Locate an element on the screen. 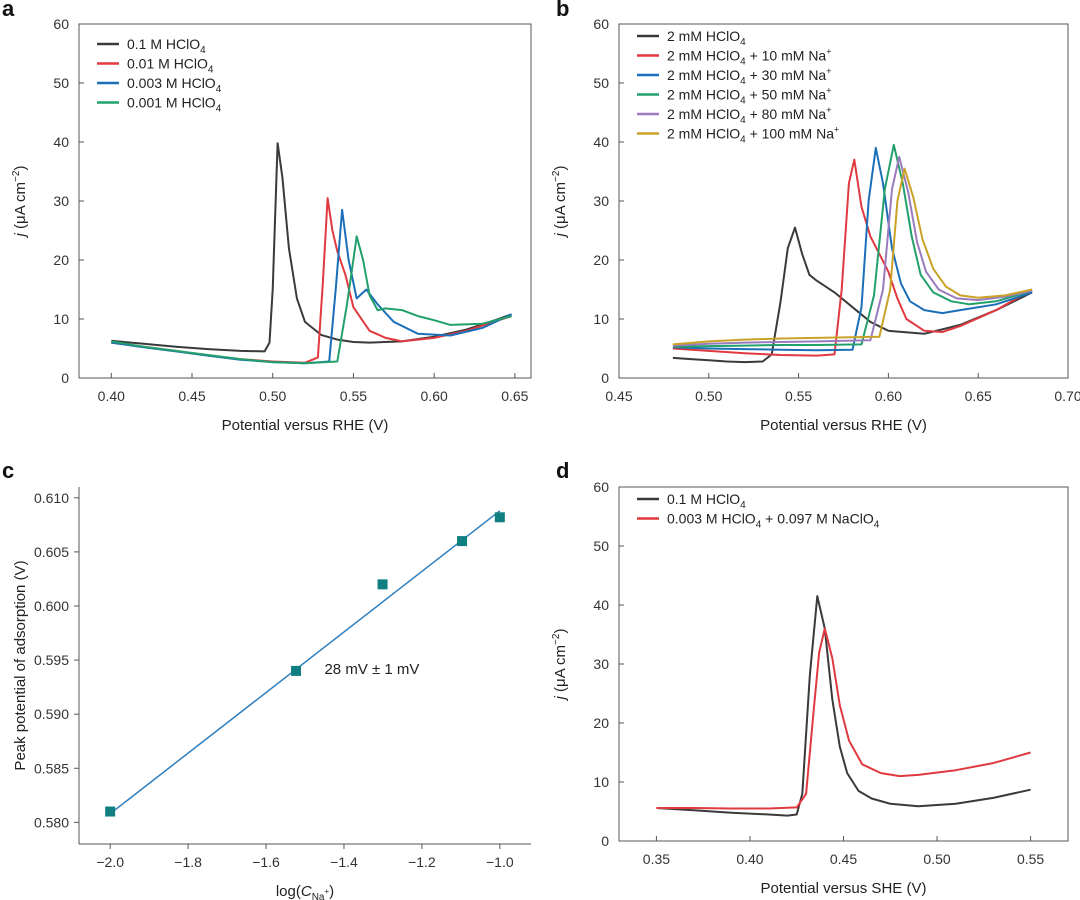 Image resolution: width=1080 pixels, height=900 pixels. legend-label-4: 0.001 M HClO4 is located at coordinates (174, 105).